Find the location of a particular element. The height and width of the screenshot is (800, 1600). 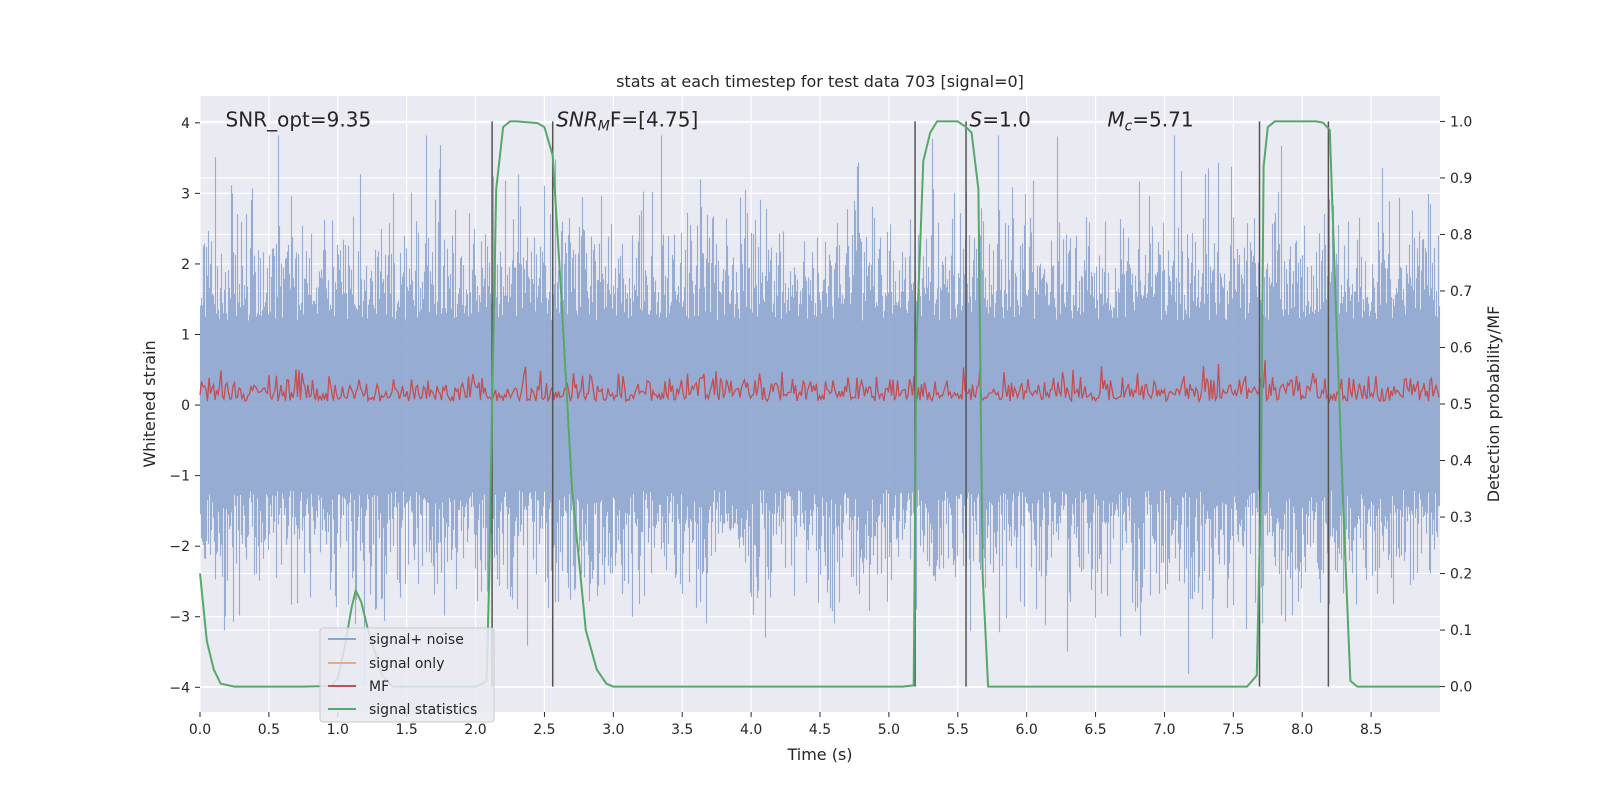

x-tick-label-14: 7.0 is located at coordinates (1164, 730).